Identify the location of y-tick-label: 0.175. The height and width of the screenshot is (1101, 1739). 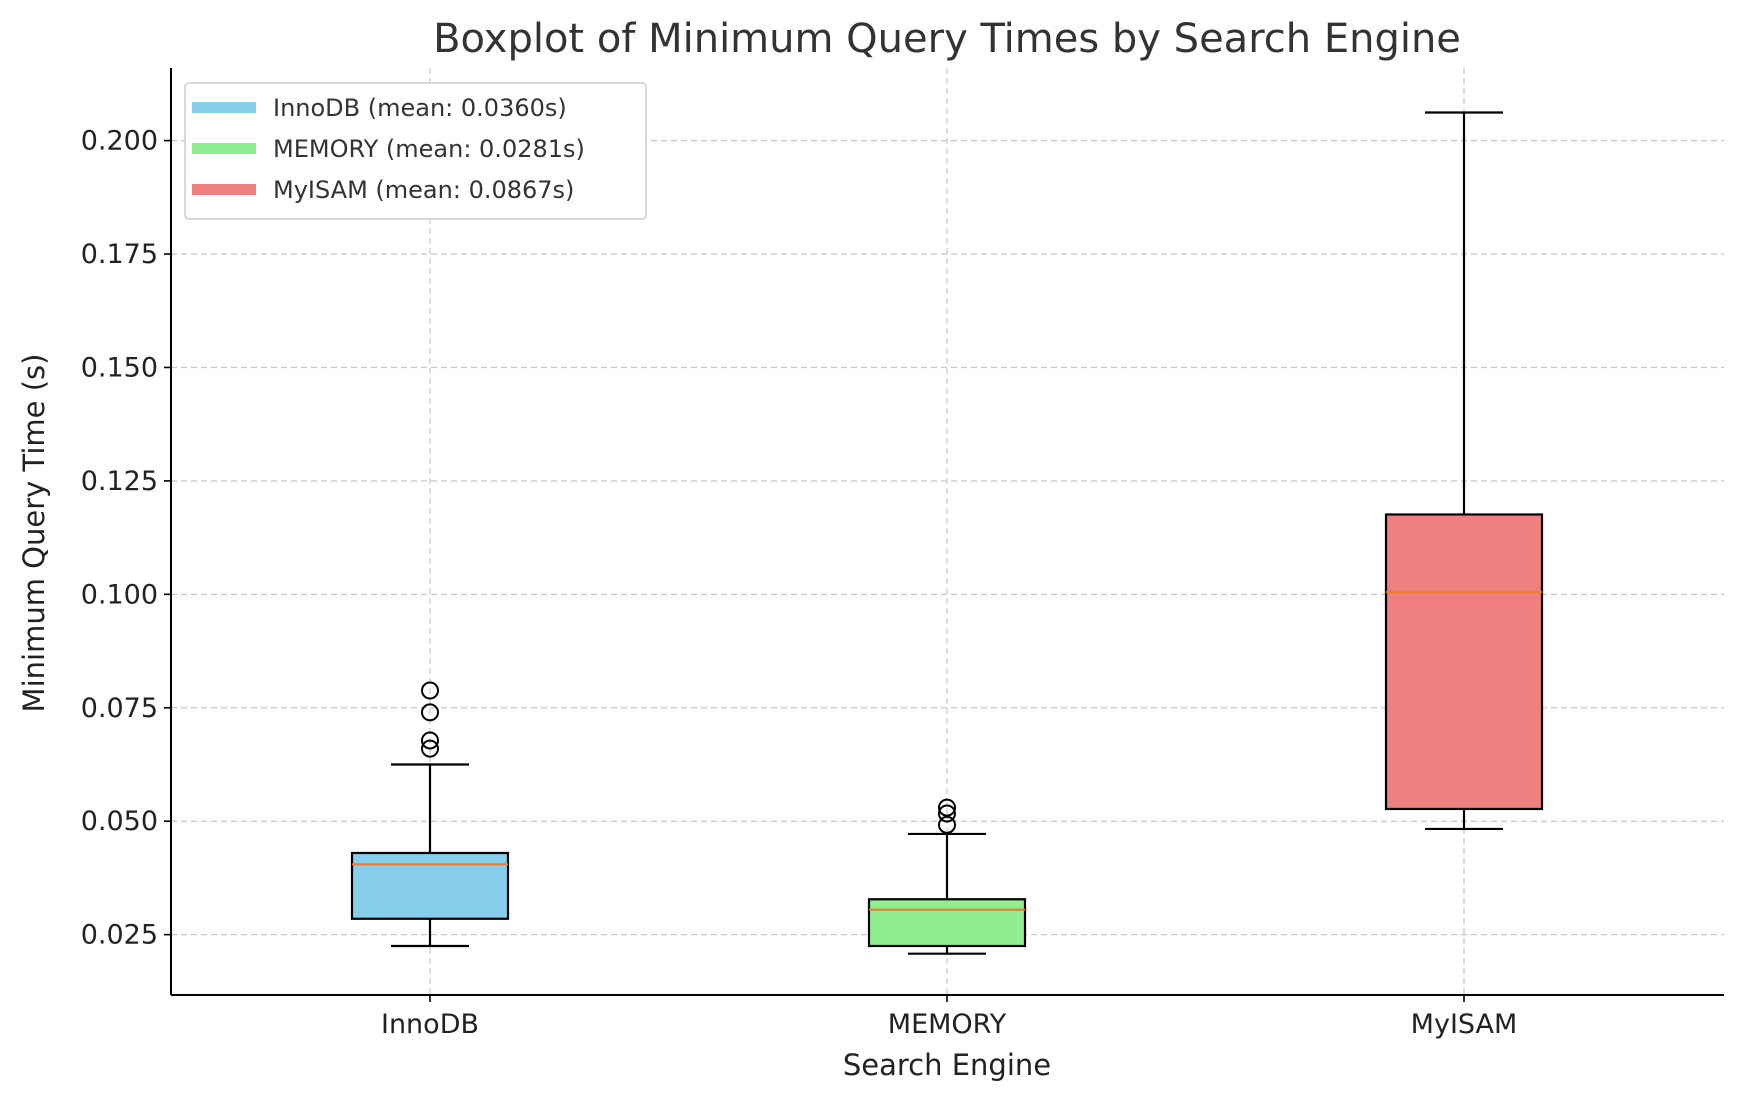
(119, 254).